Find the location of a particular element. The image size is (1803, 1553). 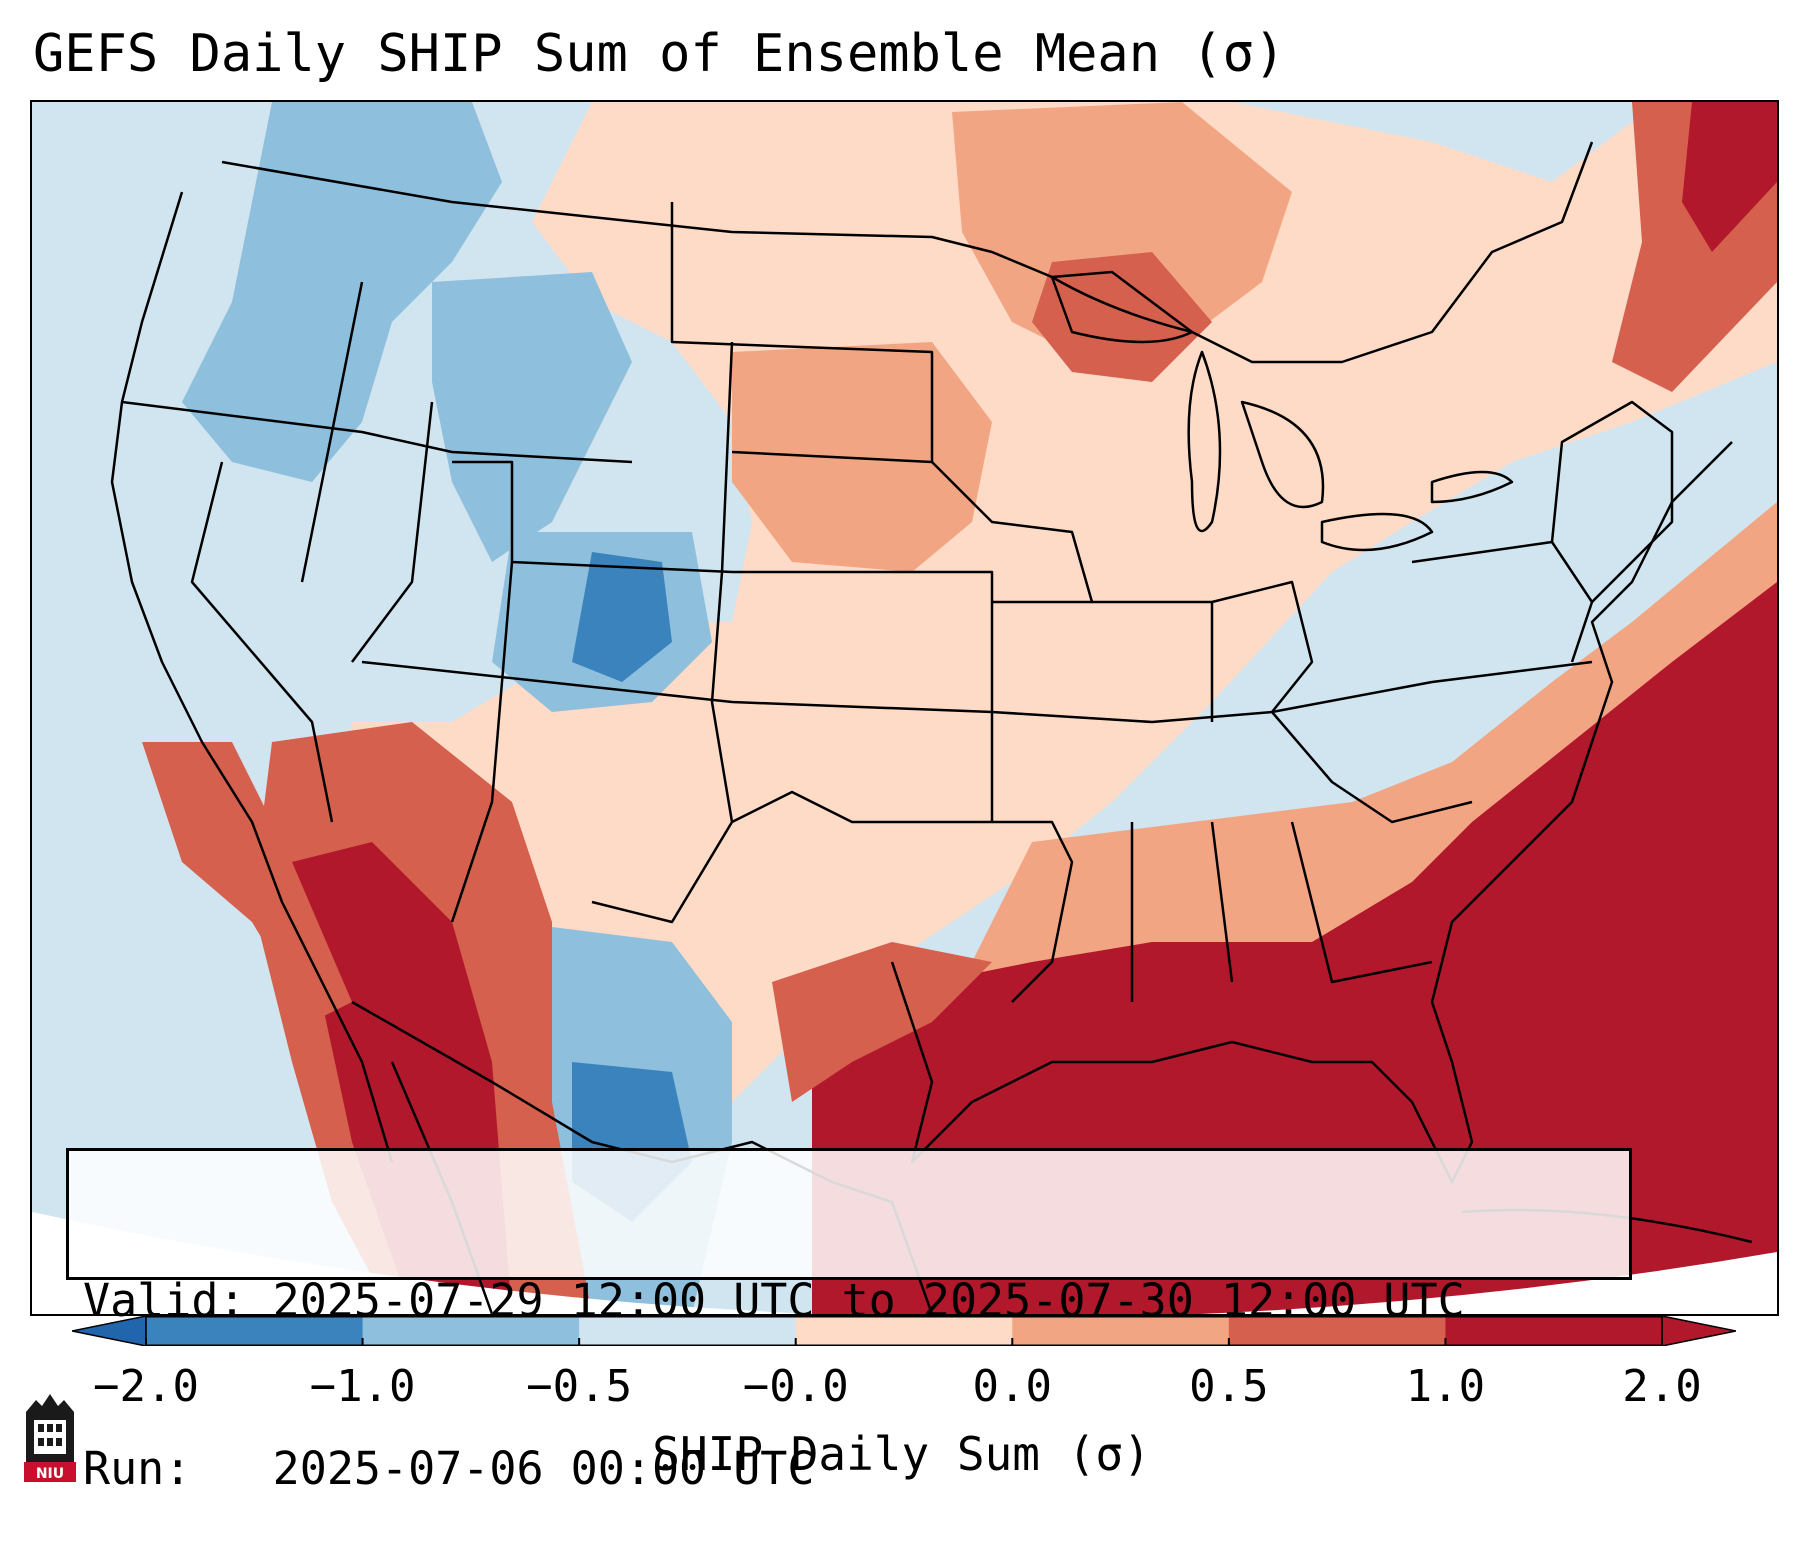

colorbar-tick-label: 1.0 is located at coordinates (1445, 1386).